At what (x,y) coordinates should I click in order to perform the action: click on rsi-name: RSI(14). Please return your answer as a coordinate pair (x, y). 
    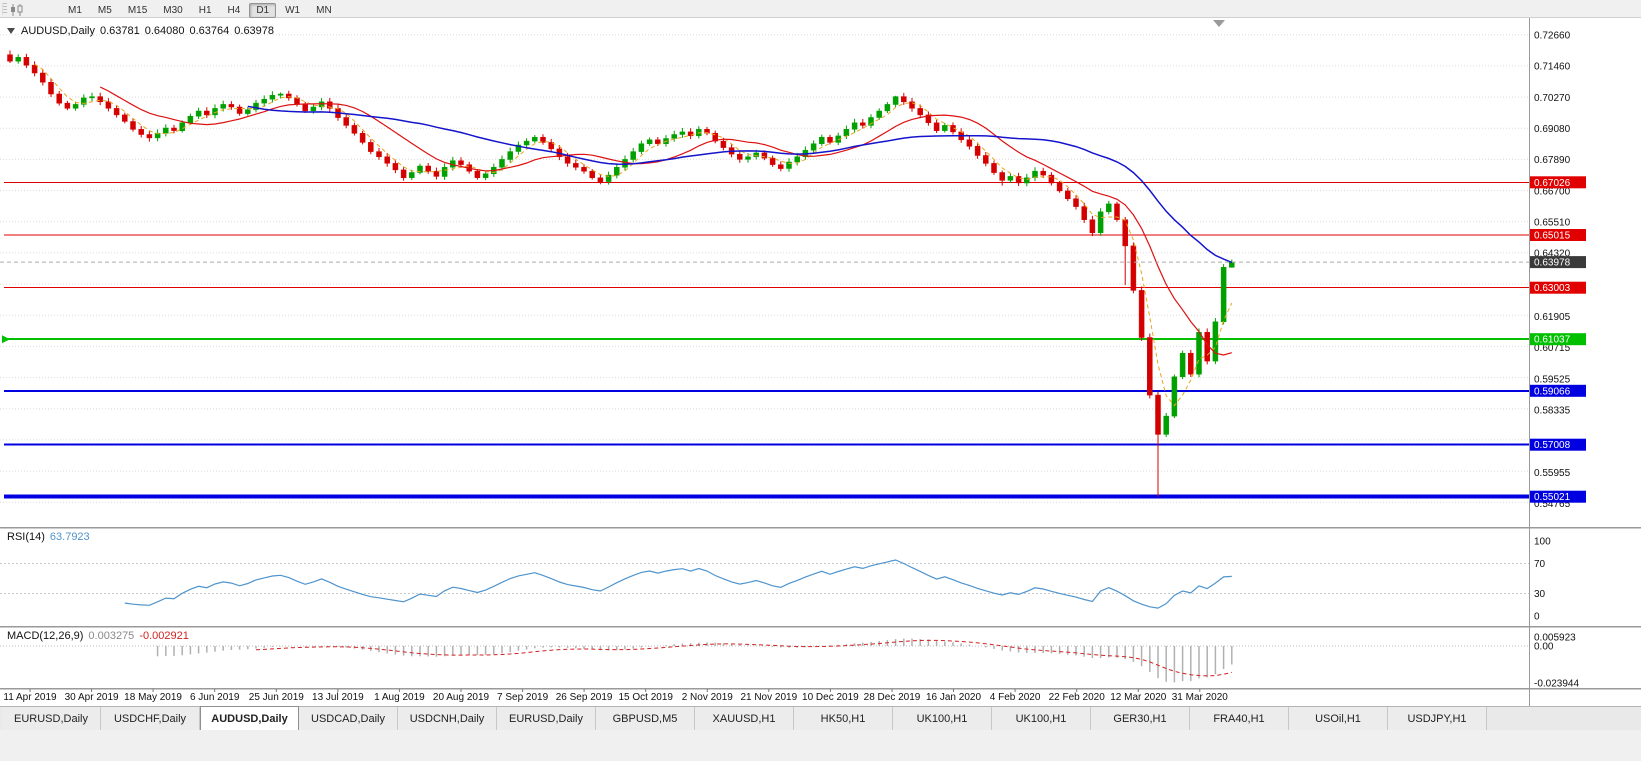
    Looking at the image, I should click on (26, 537).